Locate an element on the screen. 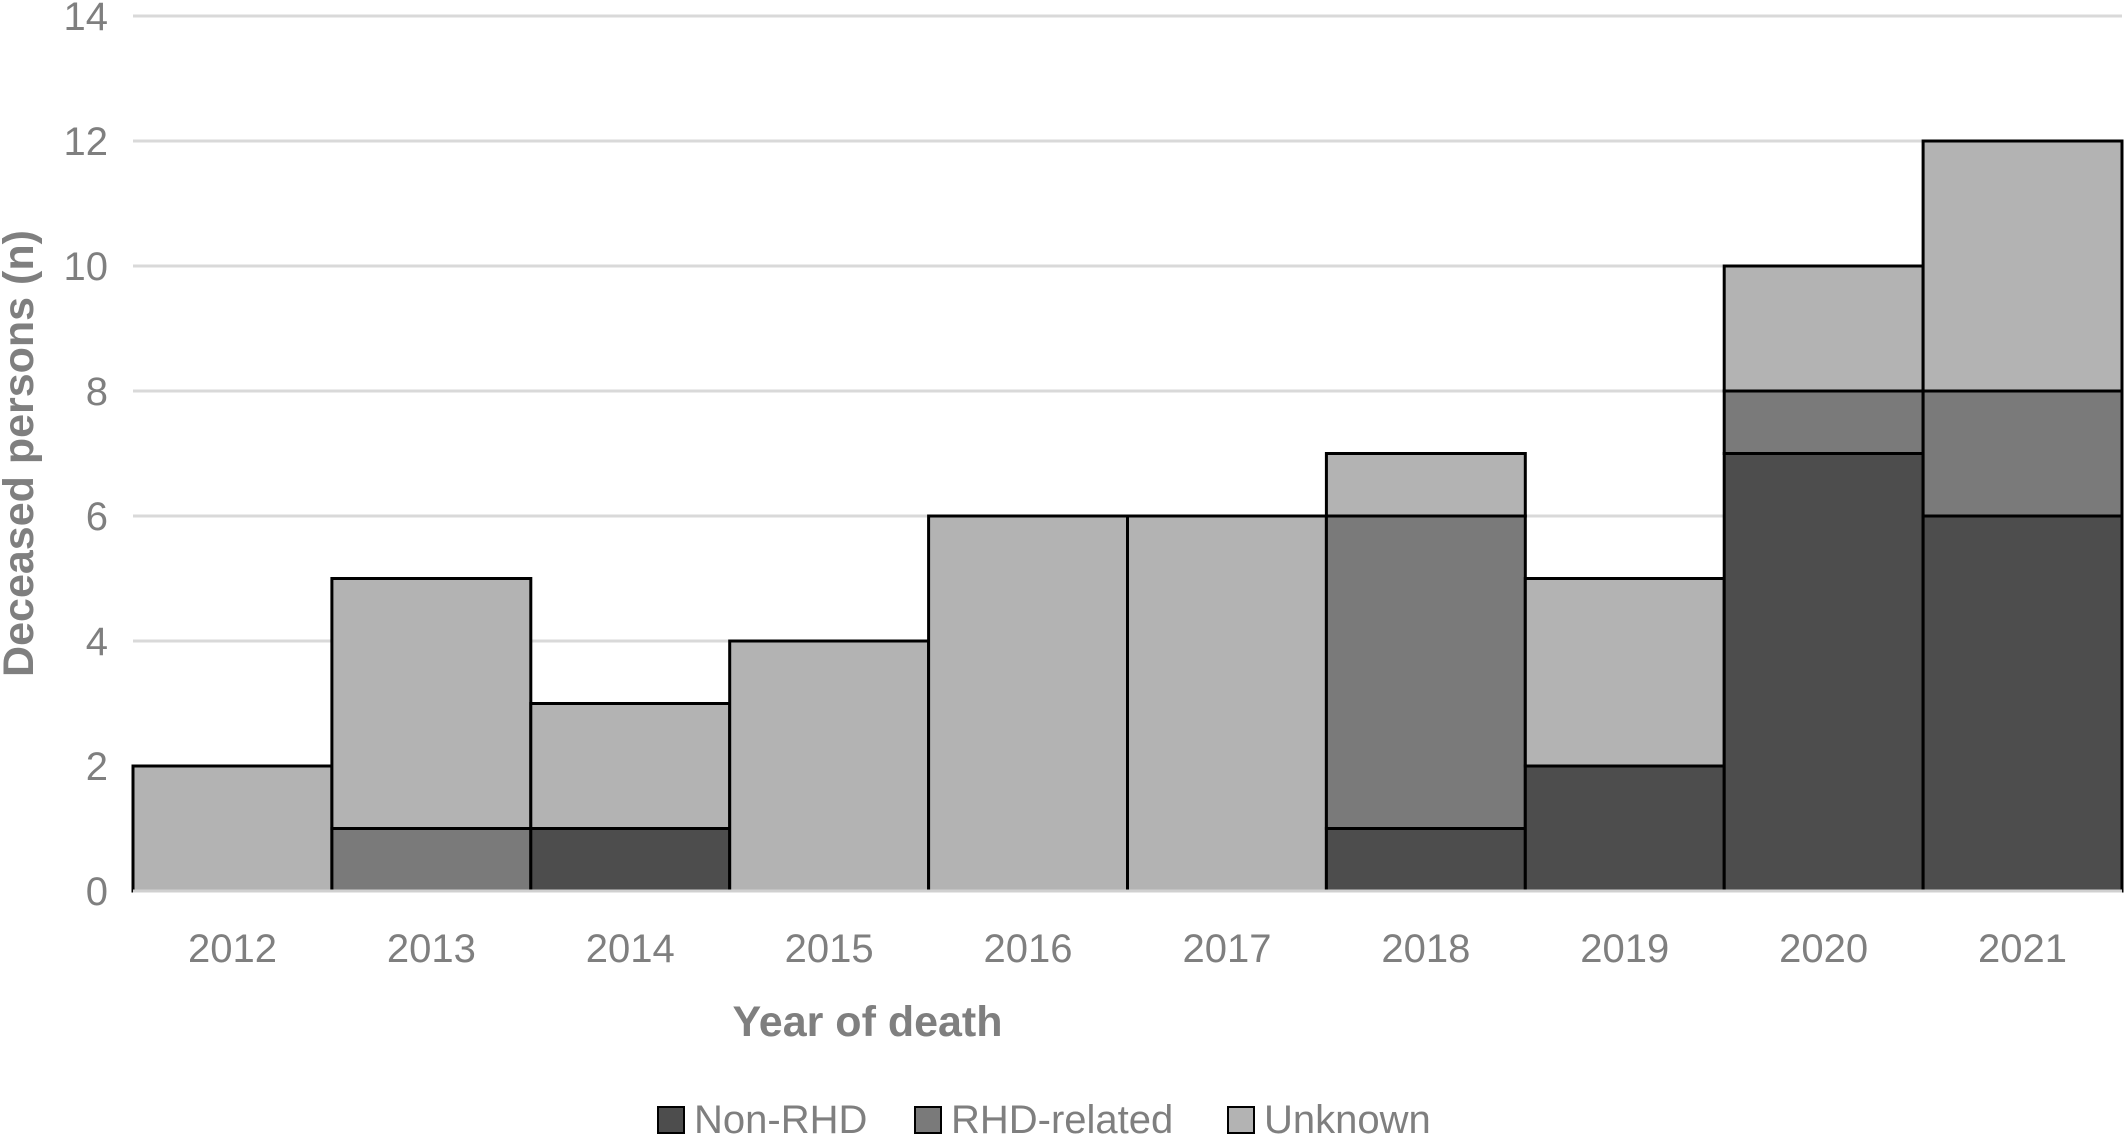 This screenshot has height=1134, width=2128. legend-label: RHD-related is located at coordinates (1062, 1116).